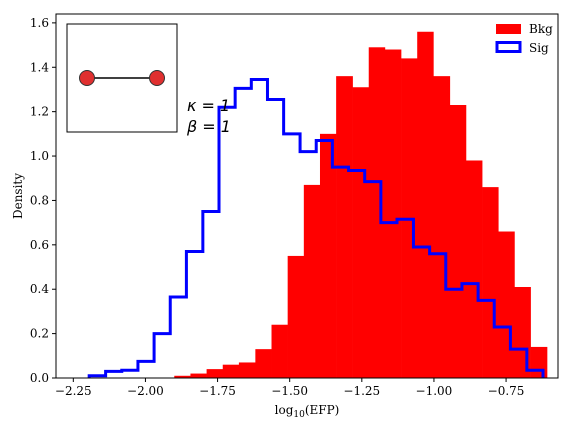 Image resolution: width=576 pixels, height=432 pixels. Describe the element at coordinates (506, 391) in the screenshot. I see `x-tick-label: −0.75` at that location.